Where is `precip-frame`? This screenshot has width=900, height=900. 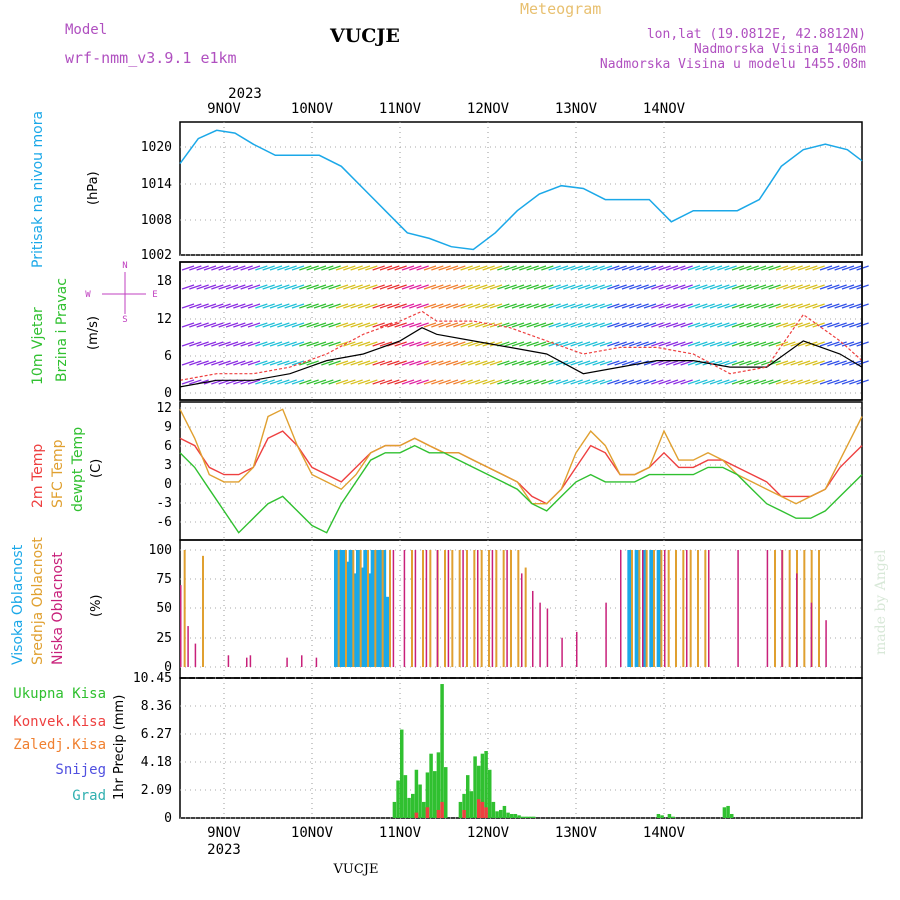 precip-frame is located at coordinates (521, 748).